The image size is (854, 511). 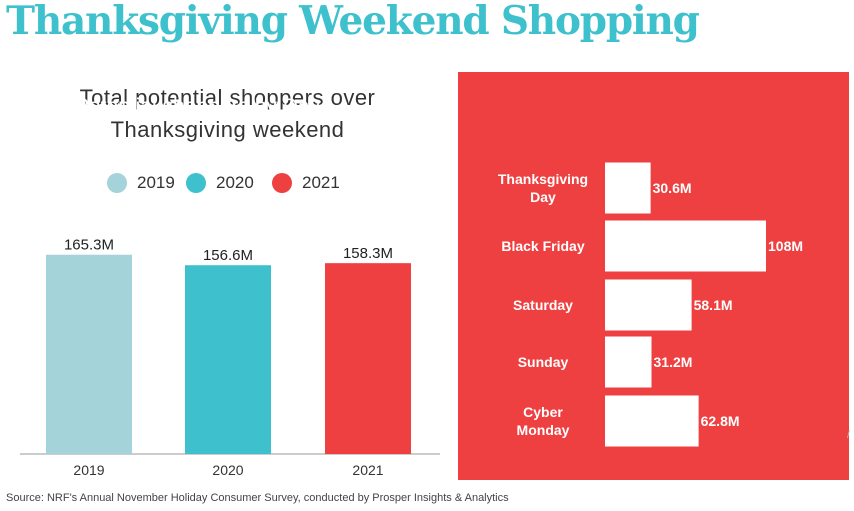 I want to click on hbar-value-label-0: 30.6M, so click(x=672, y=188).